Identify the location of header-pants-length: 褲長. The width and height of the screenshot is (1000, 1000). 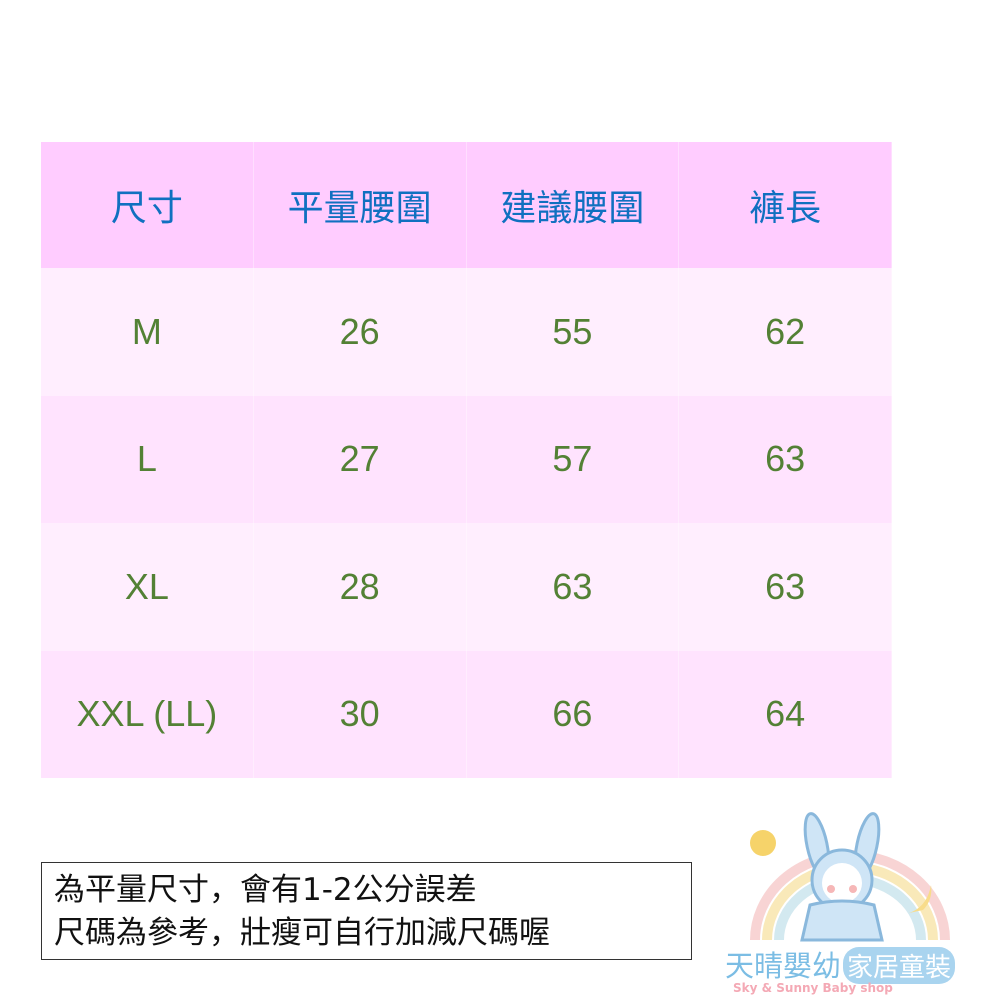
(785, 205).